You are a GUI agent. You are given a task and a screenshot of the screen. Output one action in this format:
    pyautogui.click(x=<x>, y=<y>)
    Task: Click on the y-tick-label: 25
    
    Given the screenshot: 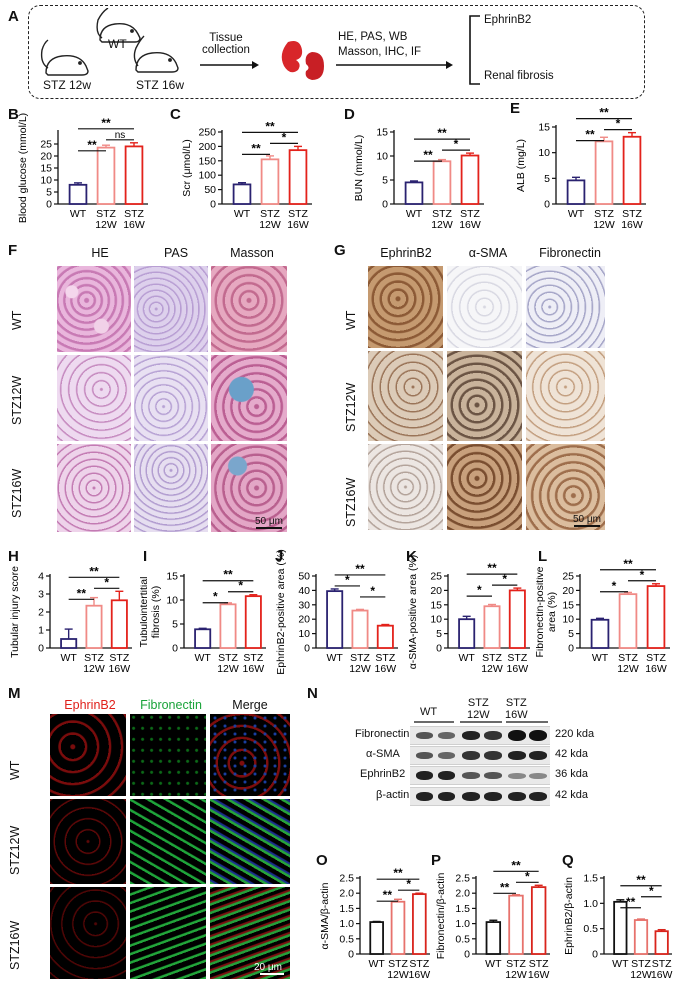 What is the action you would take?
    pyautogui.click(x=436, y=577)
    